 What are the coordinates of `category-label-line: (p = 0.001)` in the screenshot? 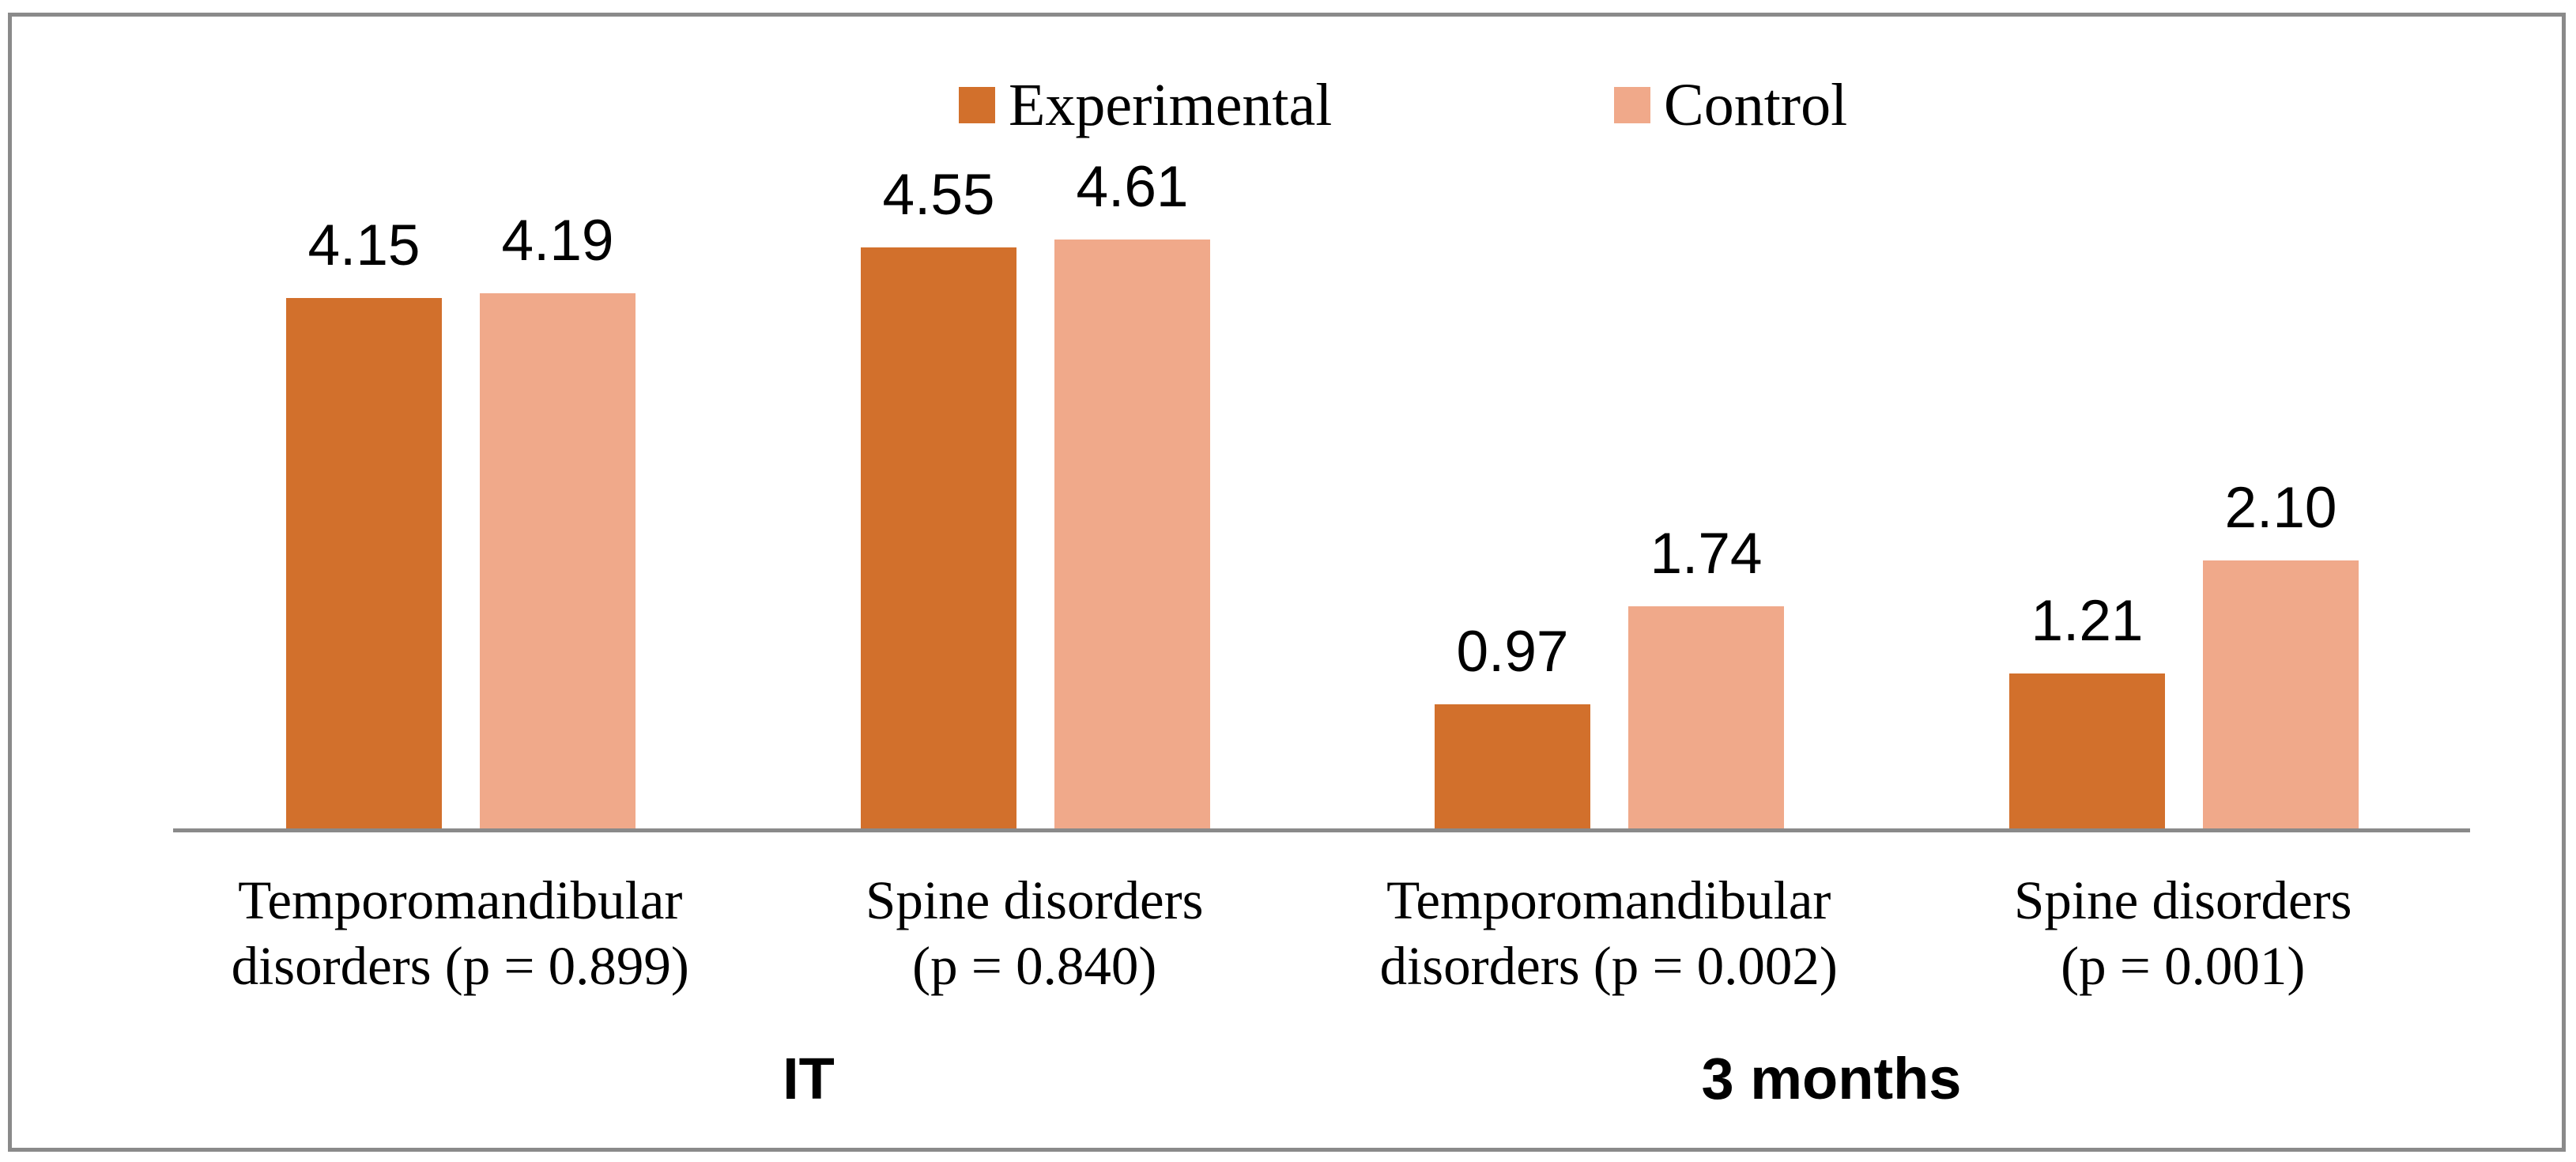 It's located at (2183, 965).